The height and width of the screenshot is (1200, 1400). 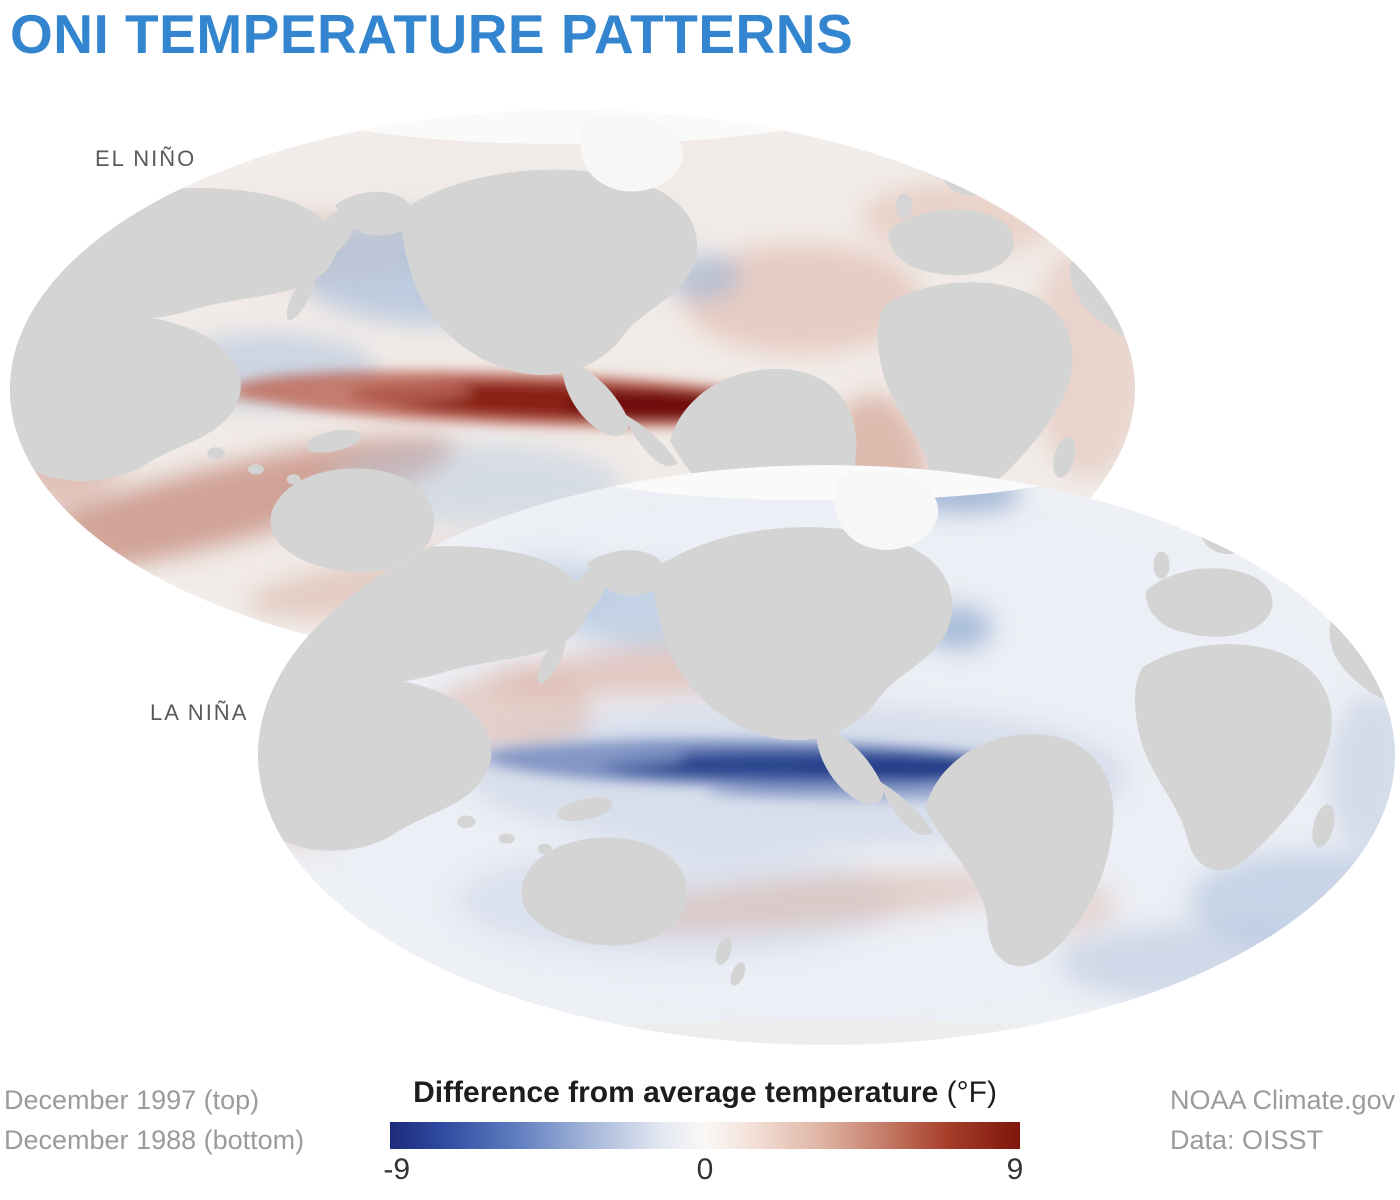 I want to click on page-title: ONI TEMPERATURE PATTERNS, so click(x=432, y=34).